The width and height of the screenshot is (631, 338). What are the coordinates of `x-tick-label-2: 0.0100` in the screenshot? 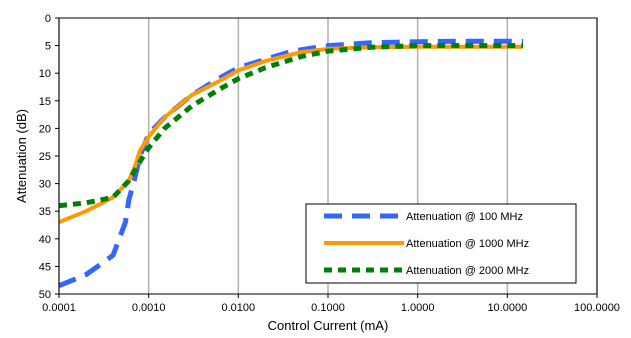 It's located at (239, 308).